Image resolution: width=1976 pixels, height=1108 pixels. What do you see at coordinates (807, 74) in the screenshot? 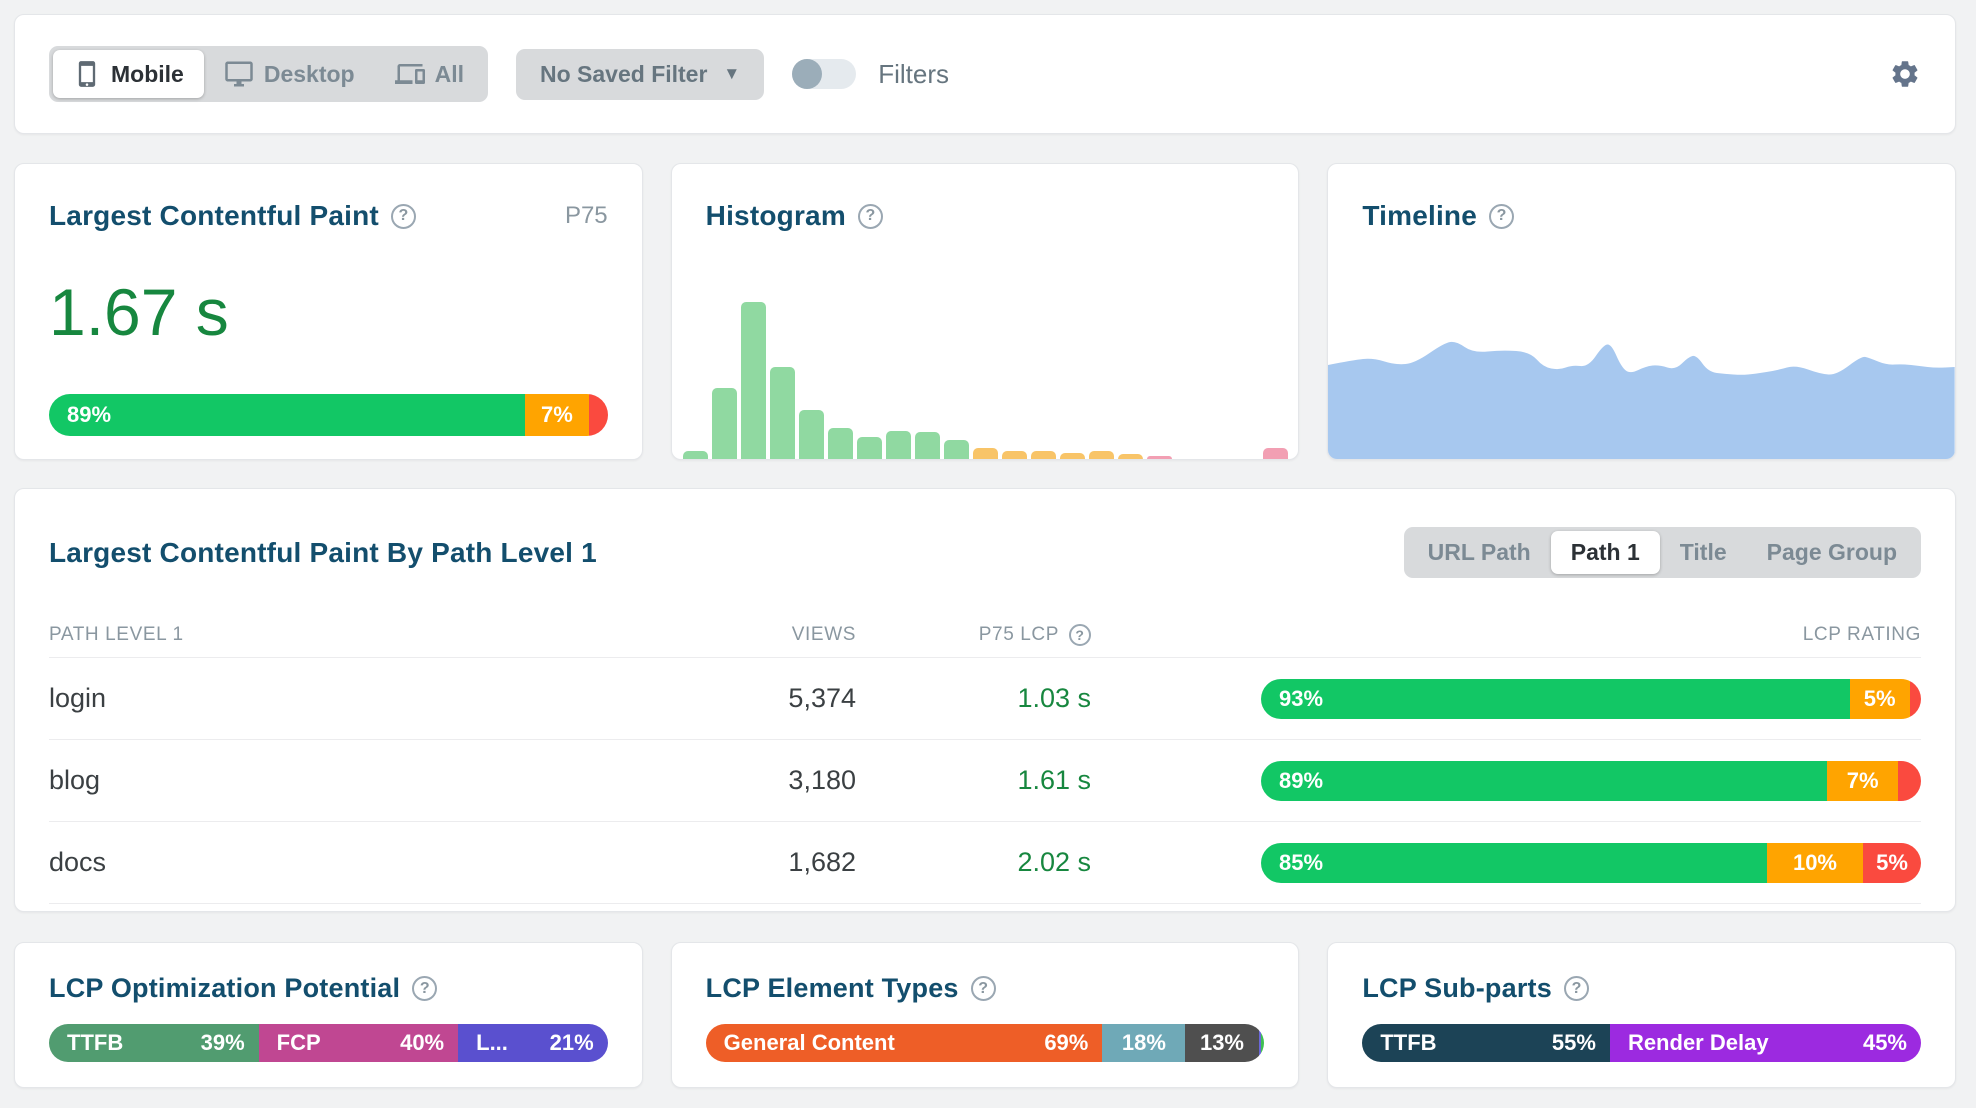
I see `toggle-knob` at bounding box center [807, 74].